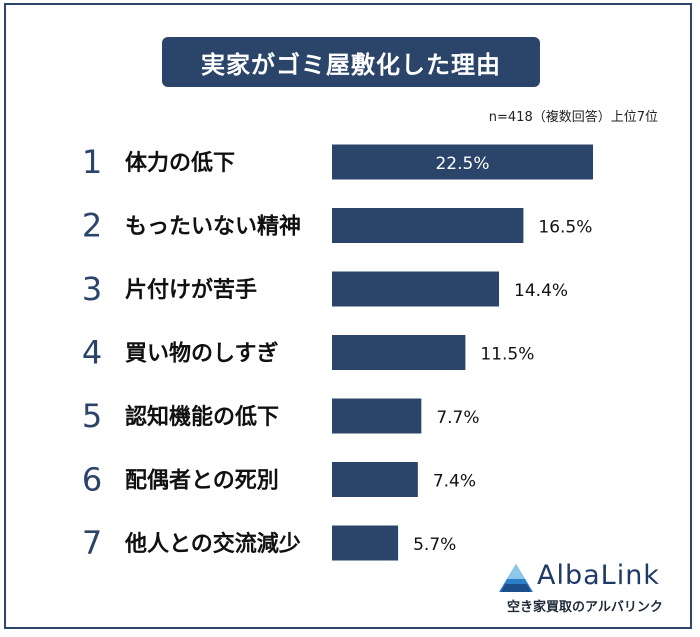 This screenshot has height=637, width=700. Describe the element at coordinates (434, 545) in the screenshot. I see `value-label: 5.7%` at that location.